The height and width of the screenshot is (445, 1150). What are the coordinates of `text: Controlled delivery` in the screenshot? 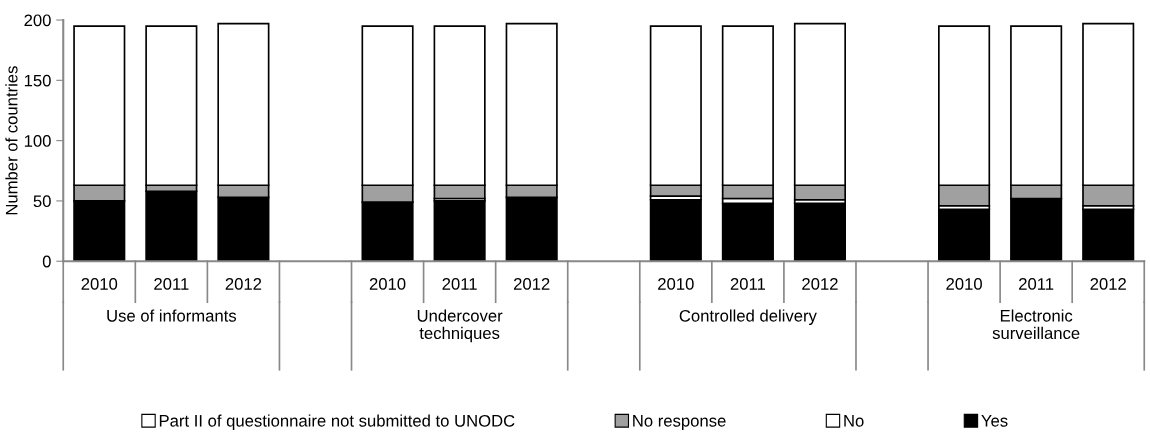 It's located at (748, 317).